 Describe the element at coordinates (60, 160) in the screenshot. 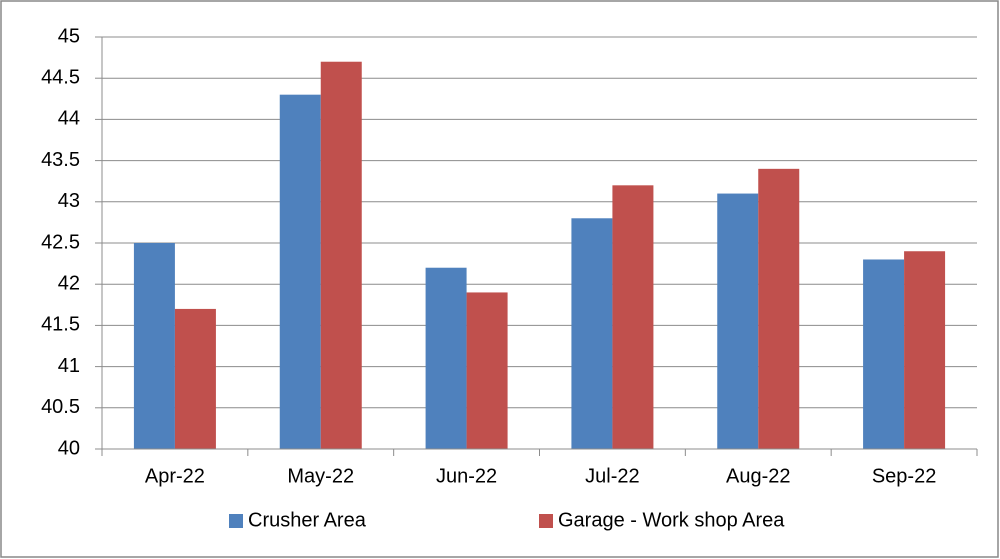

I see `y-tick-label: 43.5` at that location.